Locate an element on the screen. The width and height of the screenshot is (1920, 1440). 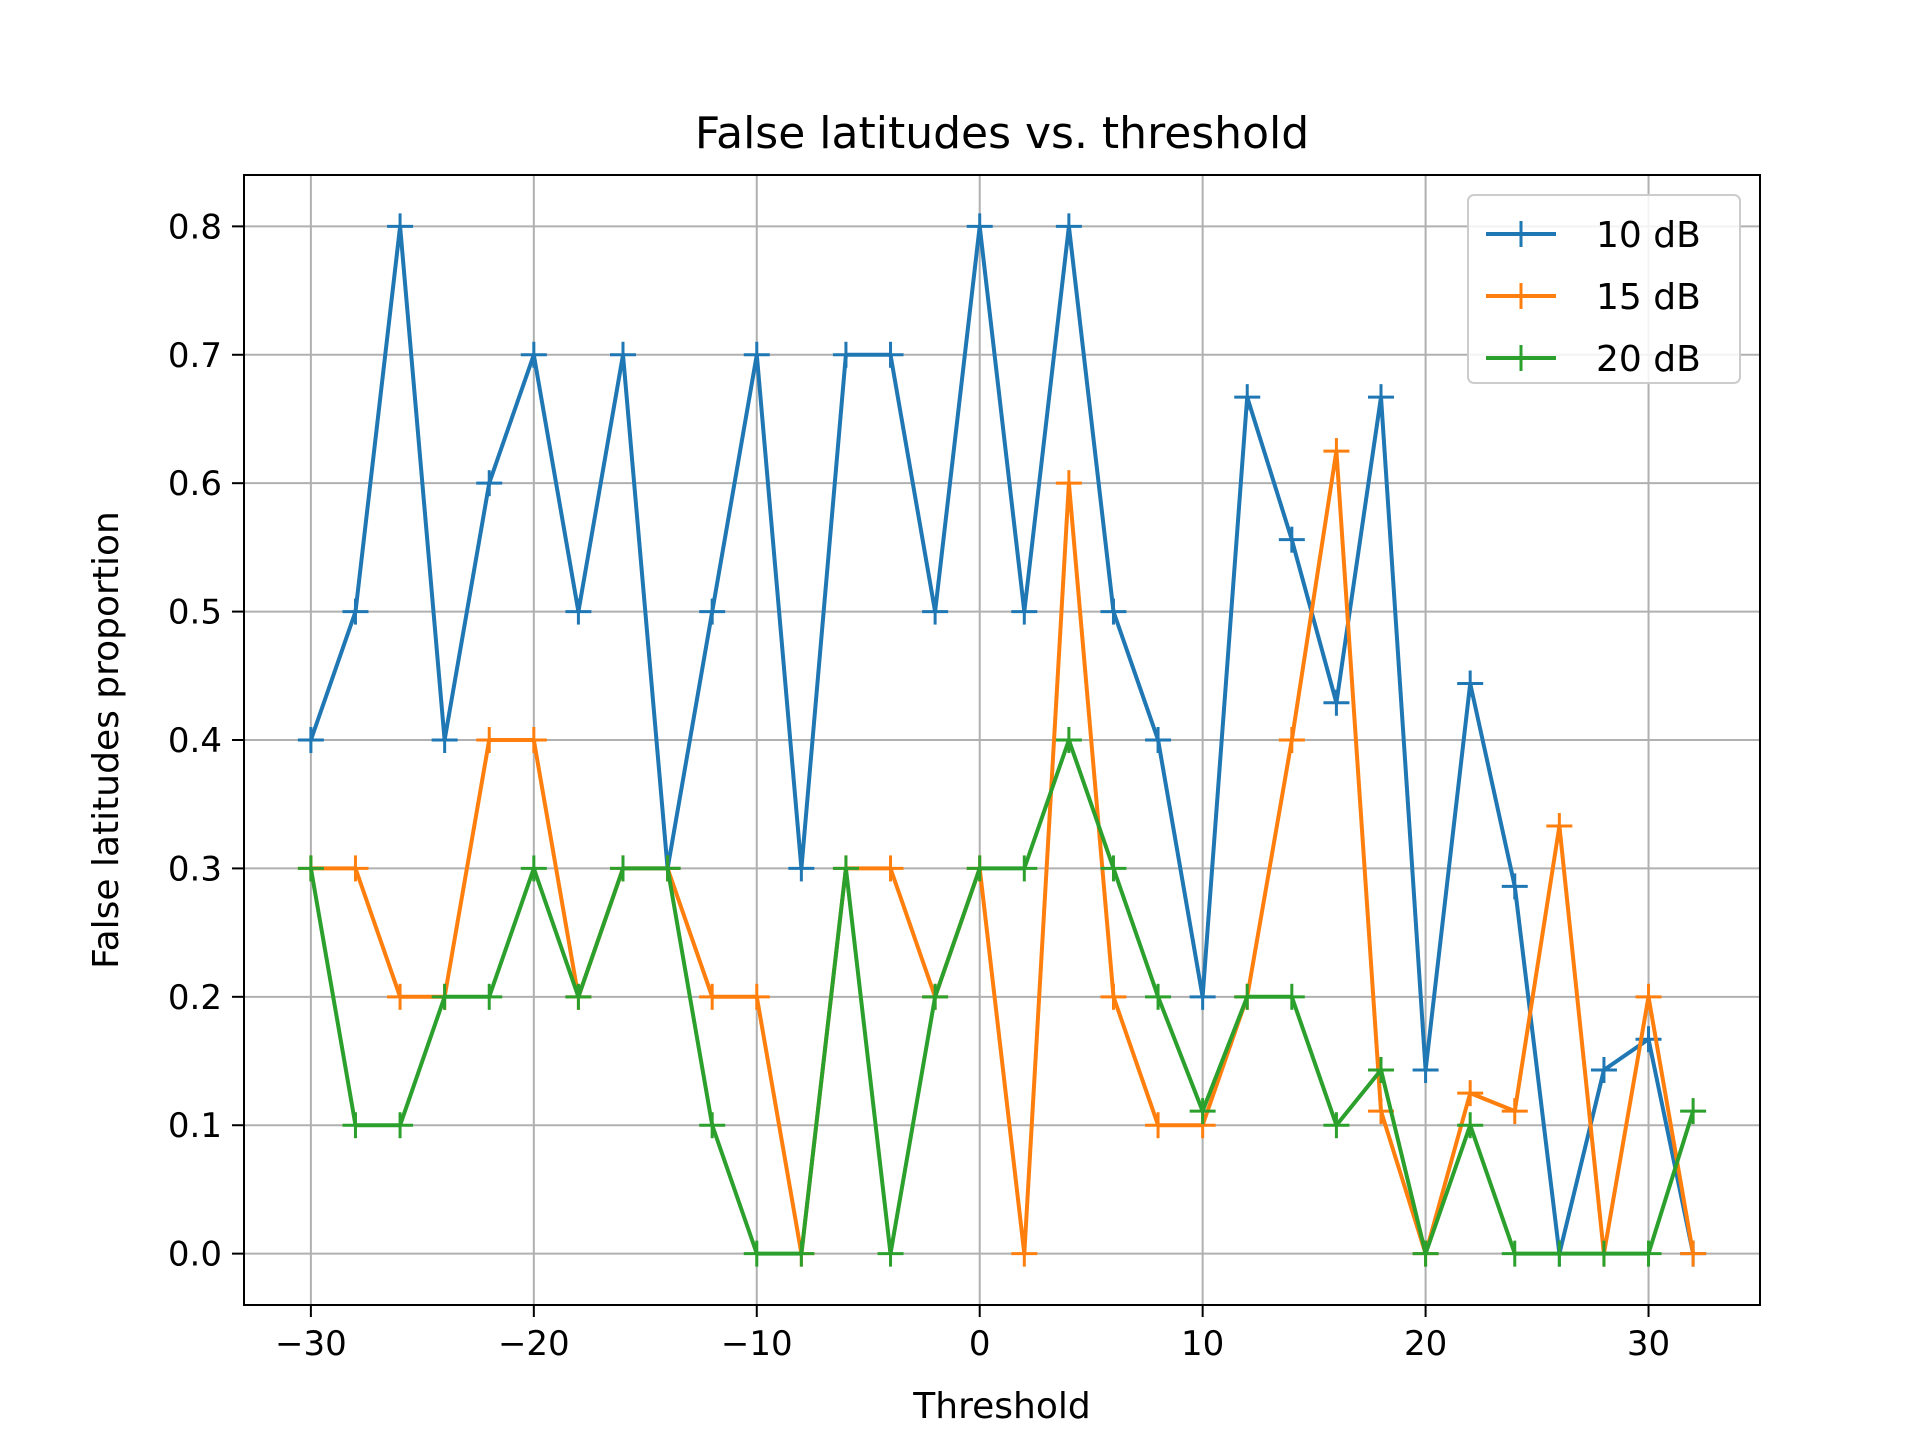
y-tick-label: 0.5 is located at coordinates (195, 613).